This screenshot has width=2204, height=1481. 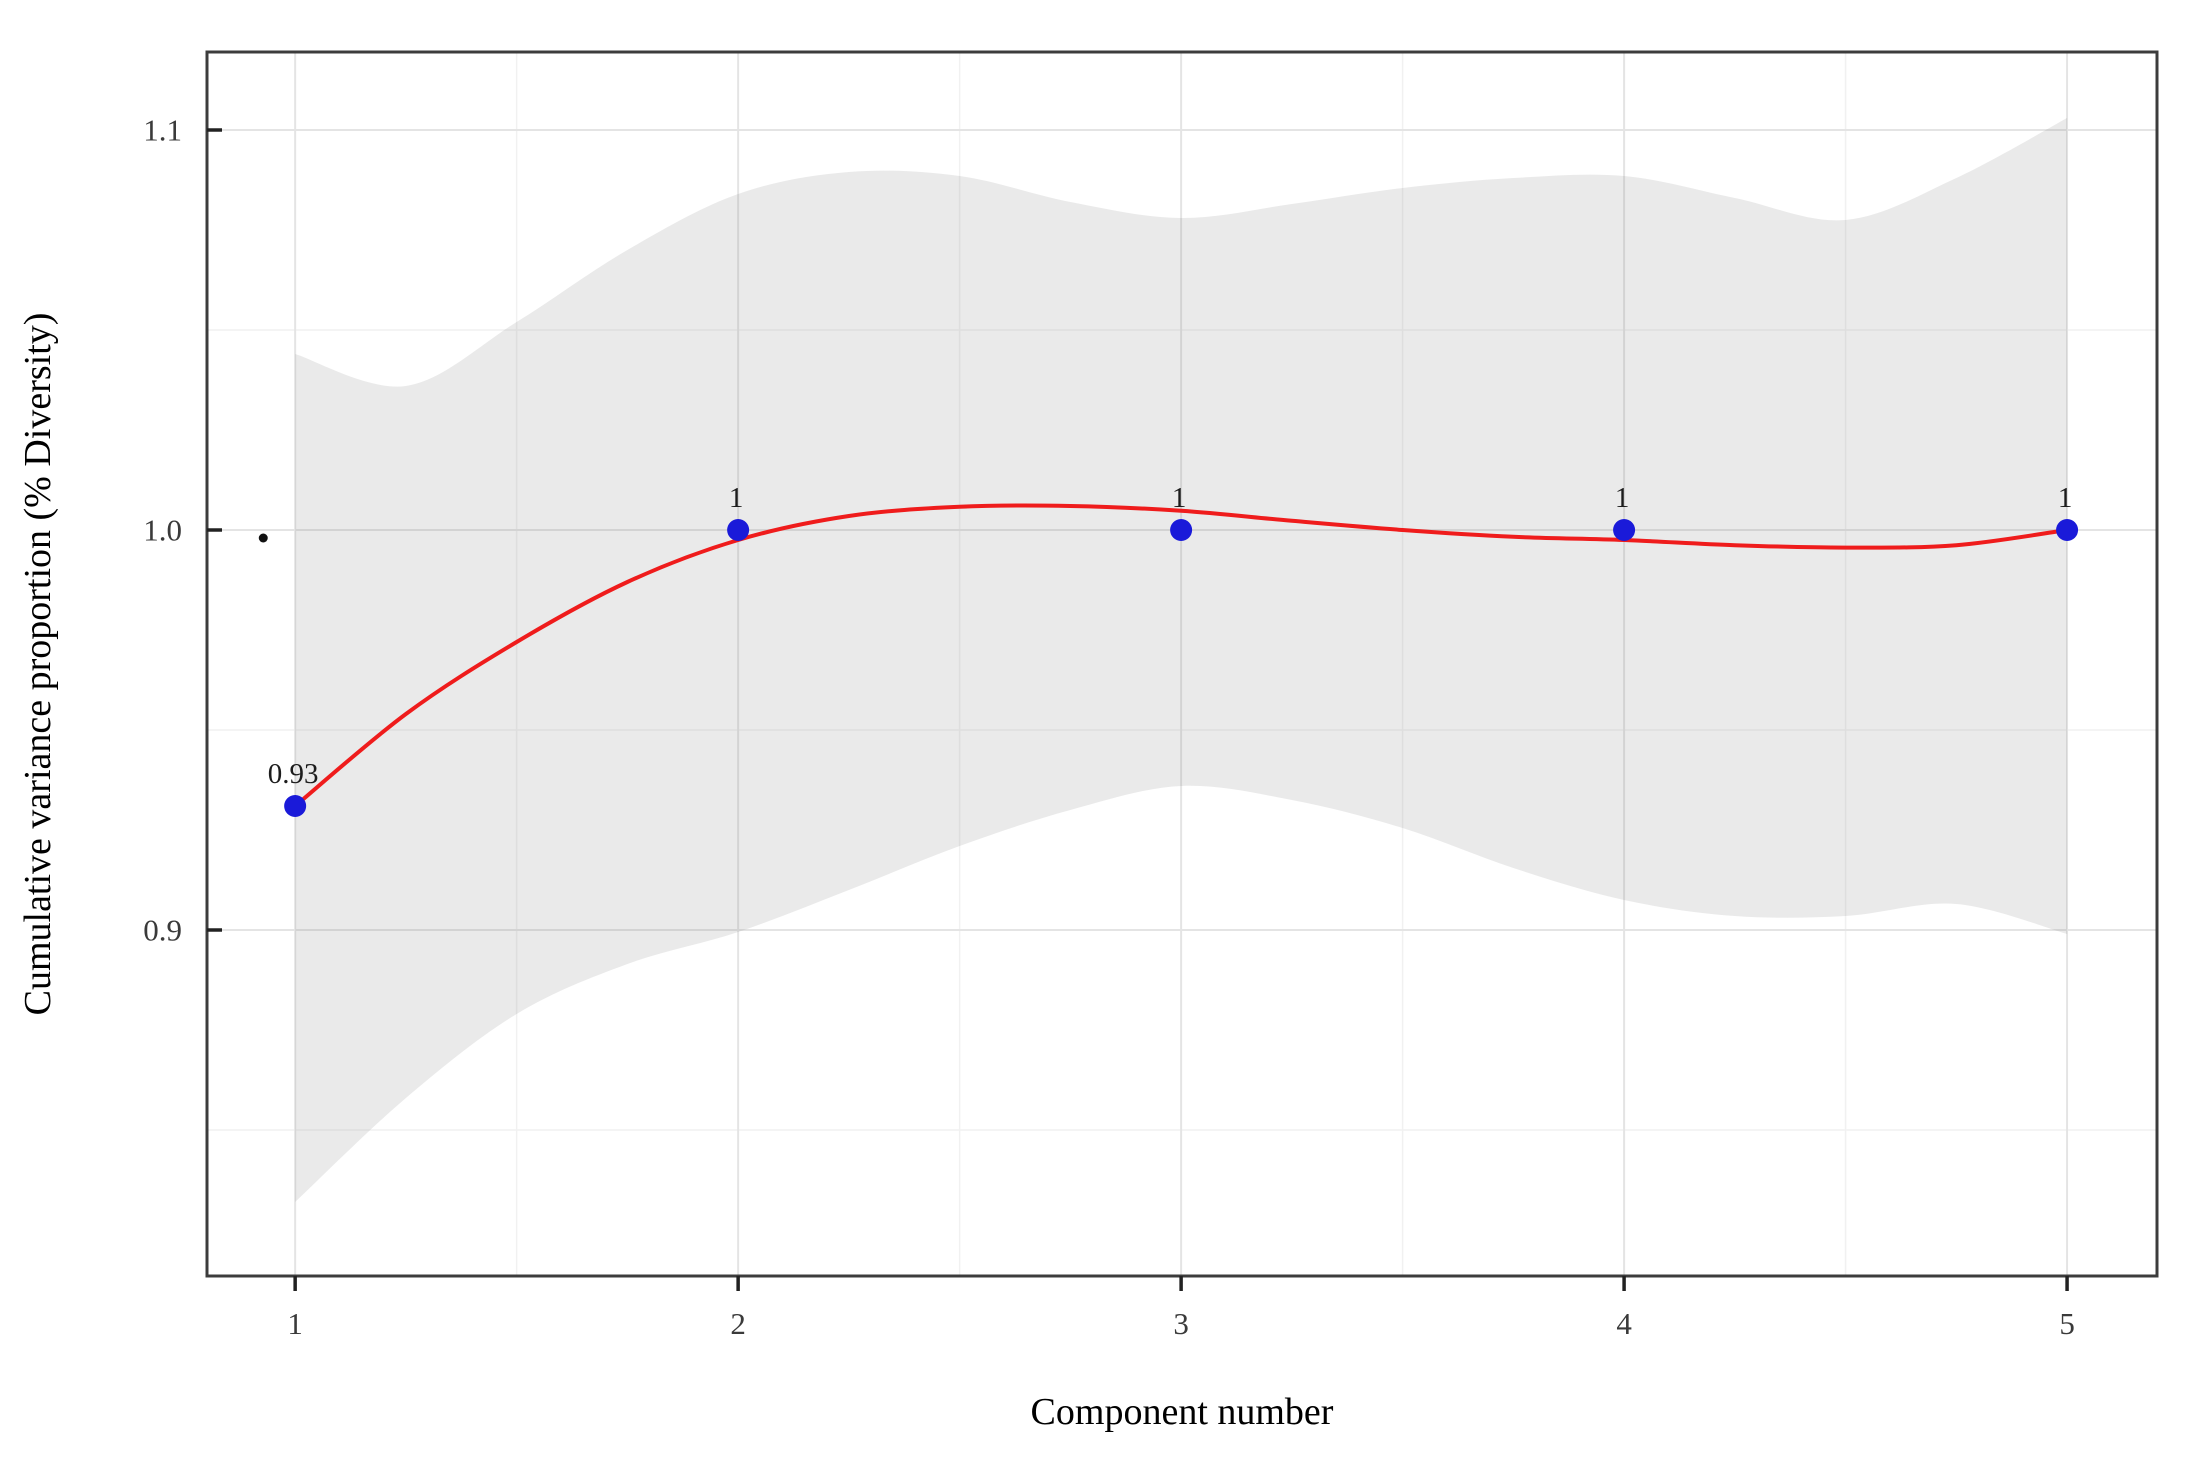 I want to click on x-tick-label: 2, so click(x=738, y=1323).